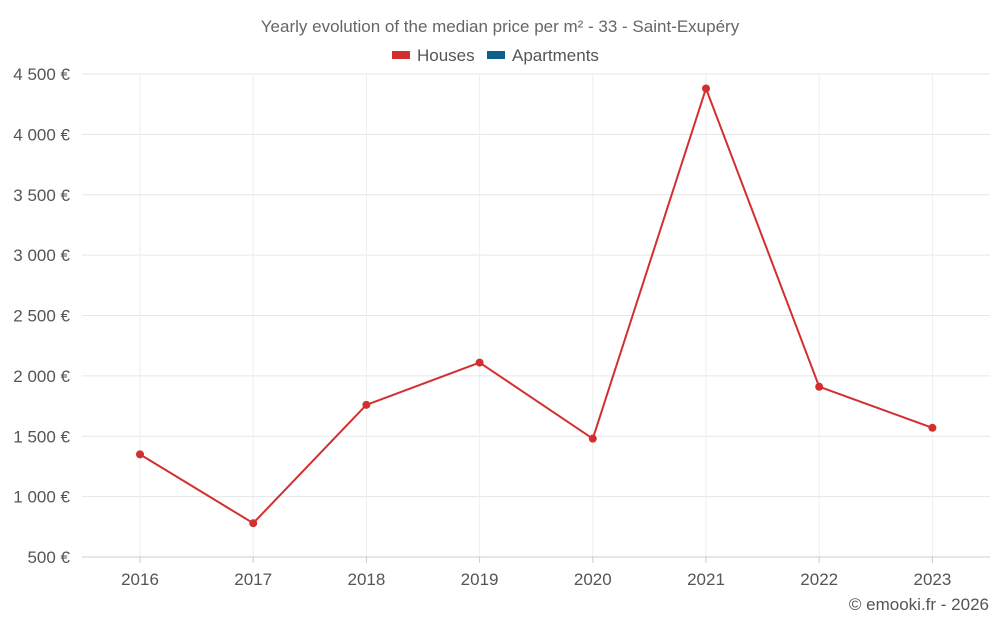 The width and height of the screenshot is (1000, 625). I want to click on x-tick-label: 2020, so click(593, 579).